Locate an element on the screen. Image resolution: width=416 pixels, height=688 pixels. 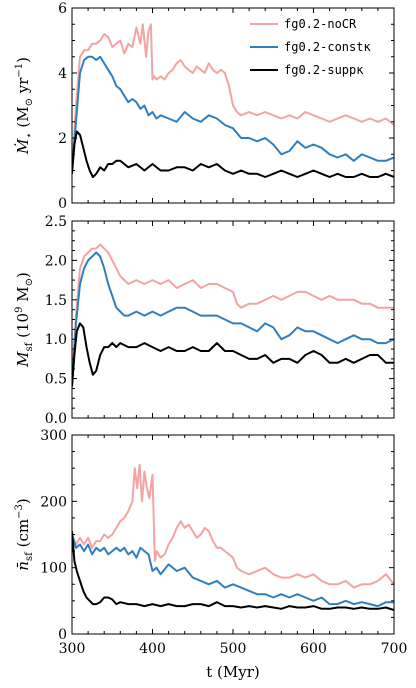
y-label-unit: (M is located at coordinates (23, 119).